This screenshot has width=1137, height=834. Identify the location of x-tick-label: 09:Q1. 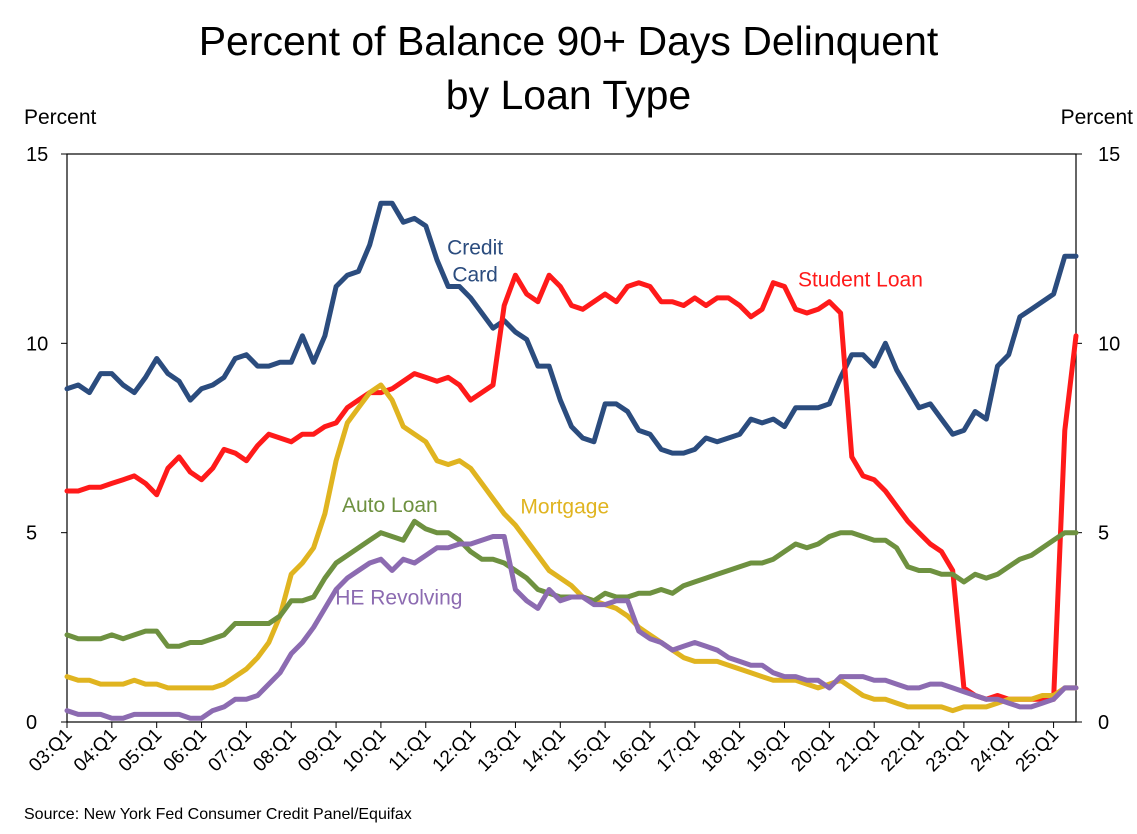
(319, 750).